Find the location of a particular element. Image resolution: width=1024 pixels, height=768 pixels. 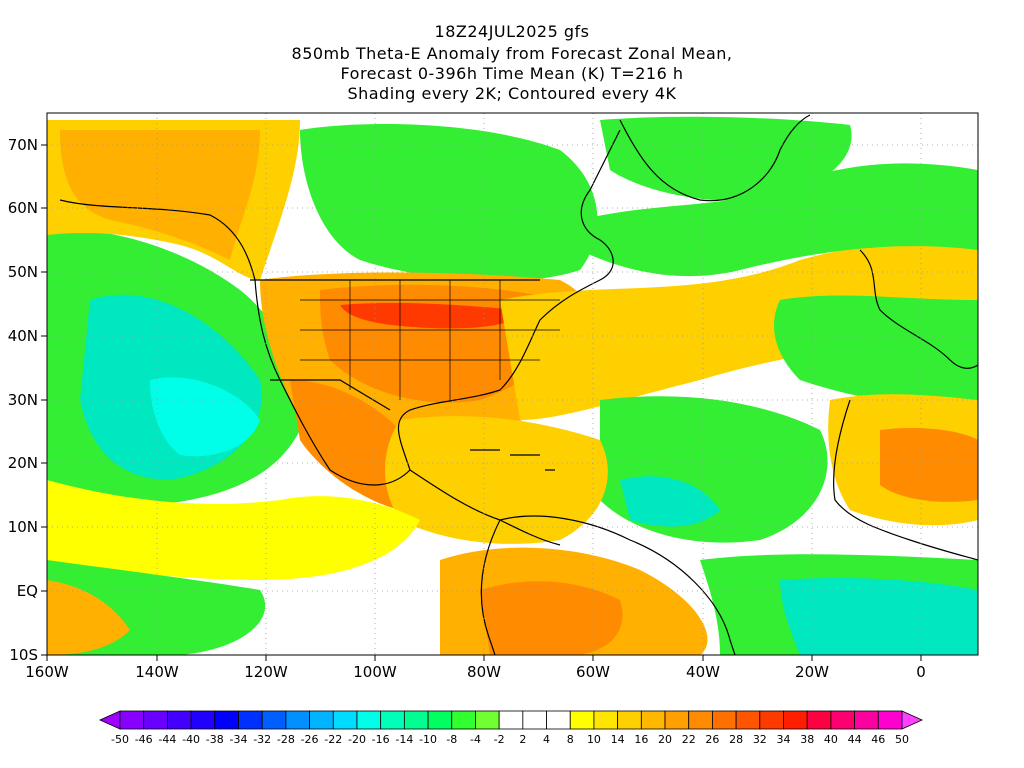

lat-label-10S: 10S is located at coordinates (23, 655).